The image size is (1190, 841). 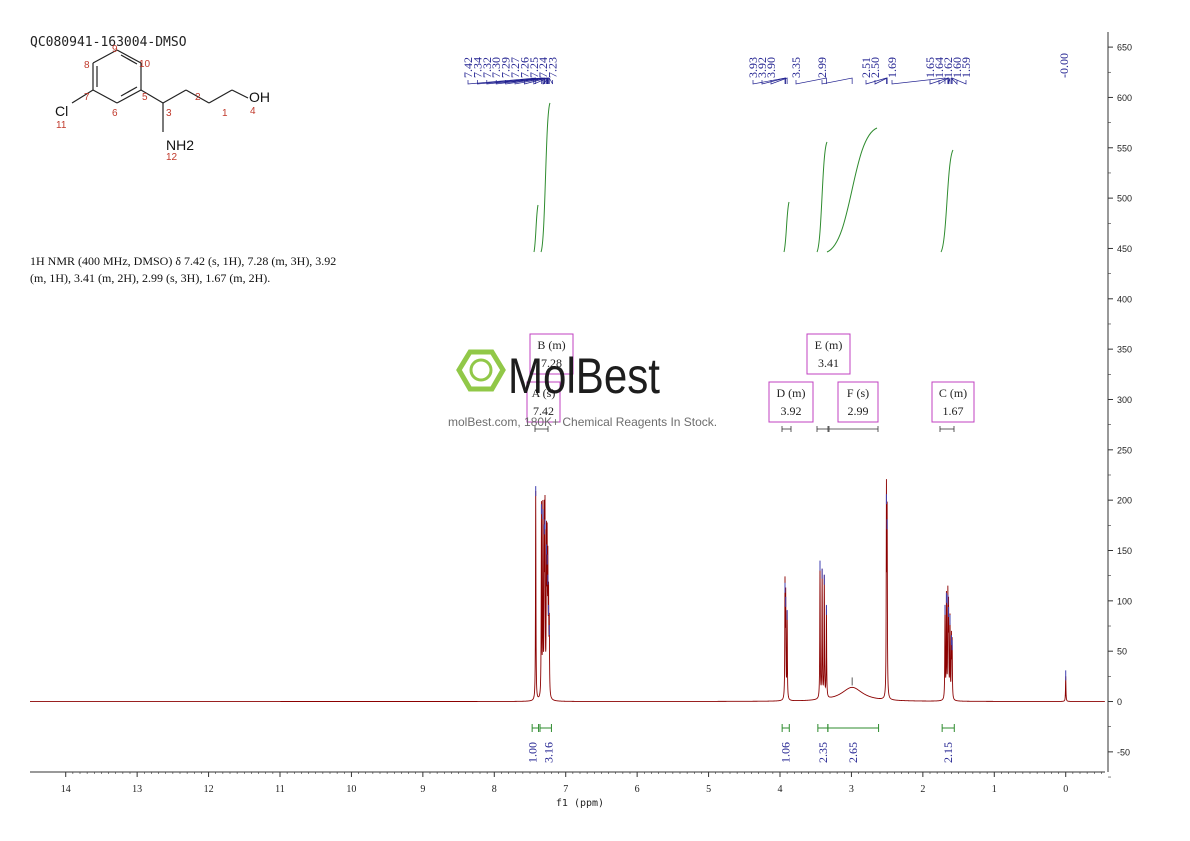 What do you see at coordinates (209, 789) in the screenshot?
I see `x-tick-label: 12` at bounding box center [209, 789].